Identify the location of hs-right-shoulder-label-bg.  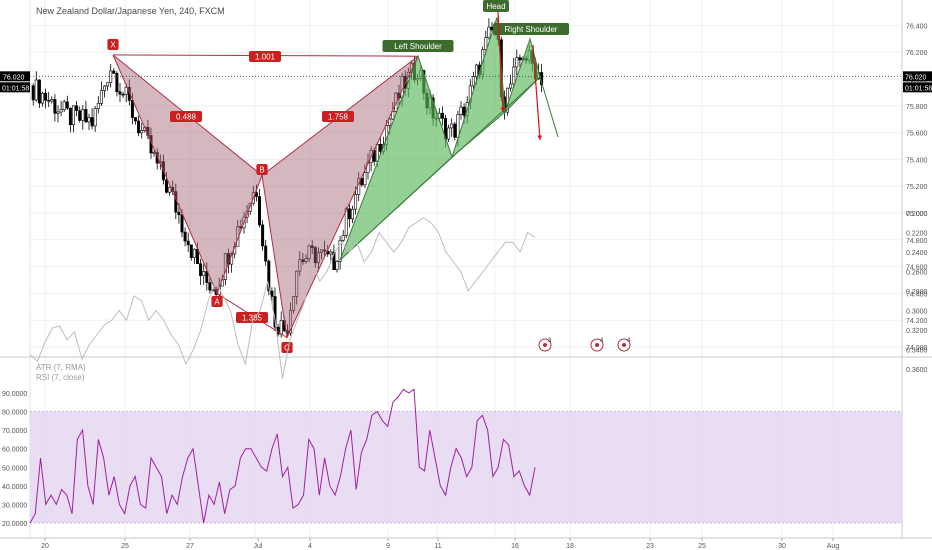
(531, 29).